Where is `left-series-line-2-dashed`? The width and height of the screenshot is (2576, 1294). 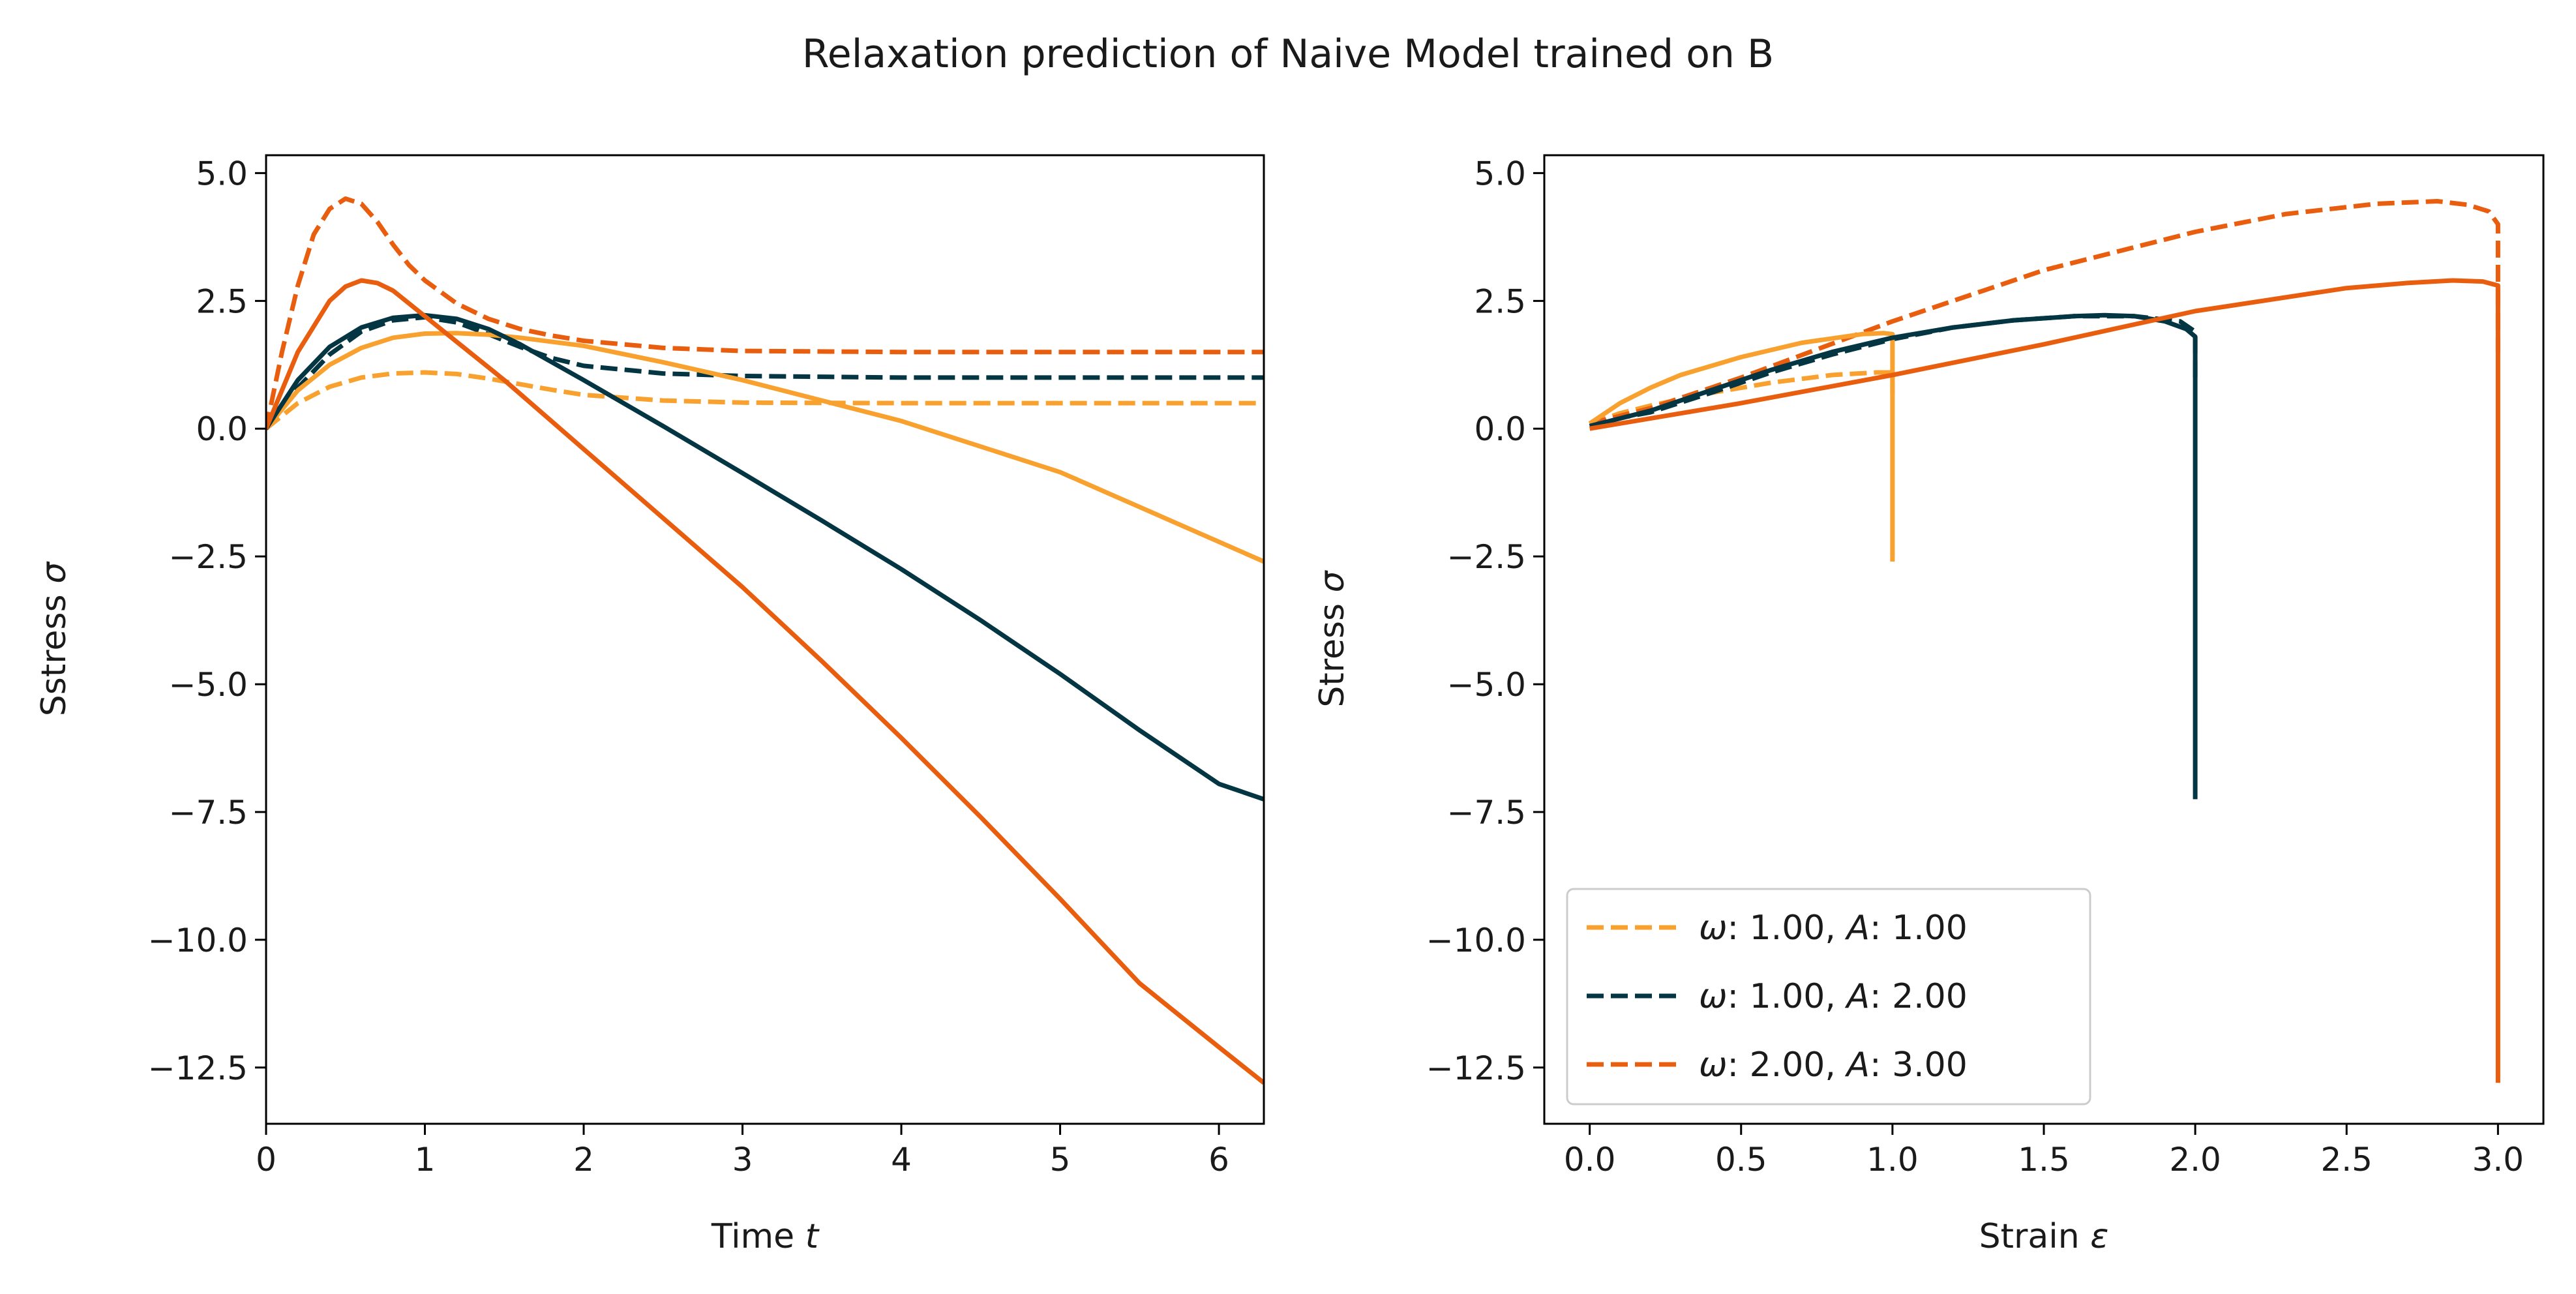 left-series-line-2-dashed is located at coordinates (765, 372).